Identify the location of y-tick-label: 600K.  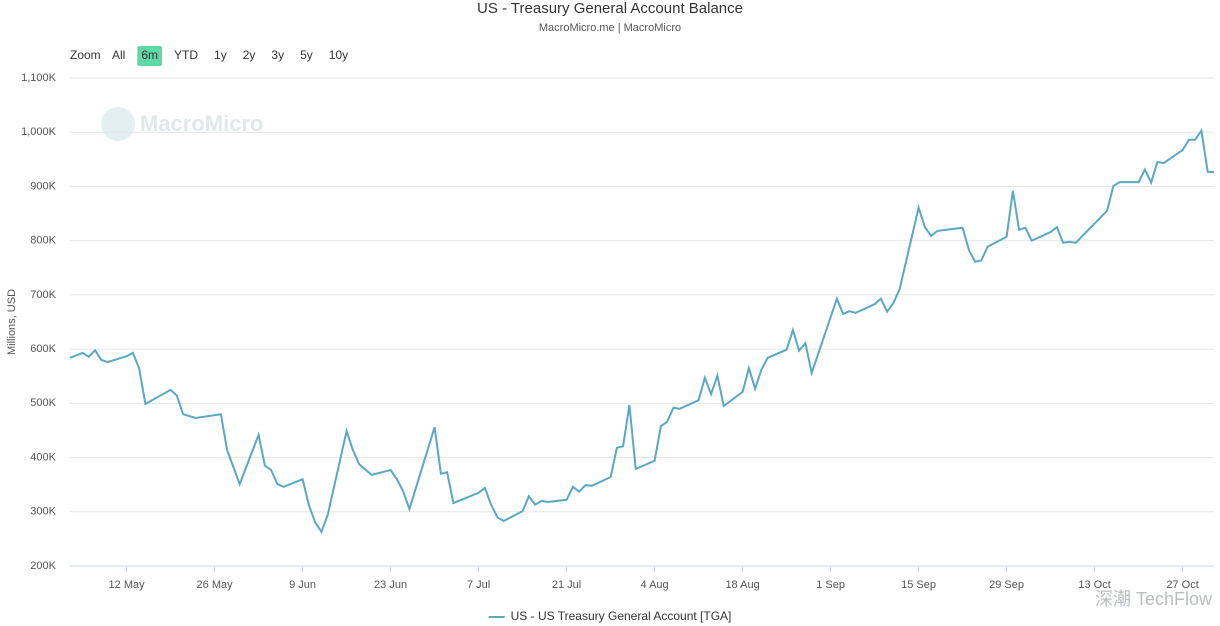
(43, 349).